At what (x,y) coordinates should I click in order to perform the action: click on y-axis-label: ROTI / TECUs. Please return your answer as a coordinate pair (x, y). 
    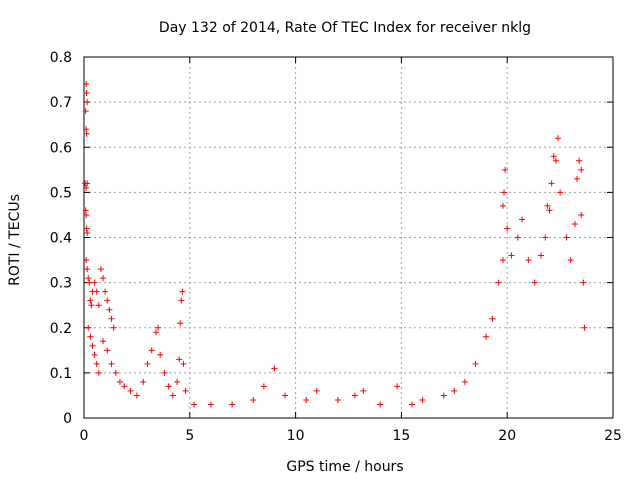
    Looking at the image, I should click on (15, 240).